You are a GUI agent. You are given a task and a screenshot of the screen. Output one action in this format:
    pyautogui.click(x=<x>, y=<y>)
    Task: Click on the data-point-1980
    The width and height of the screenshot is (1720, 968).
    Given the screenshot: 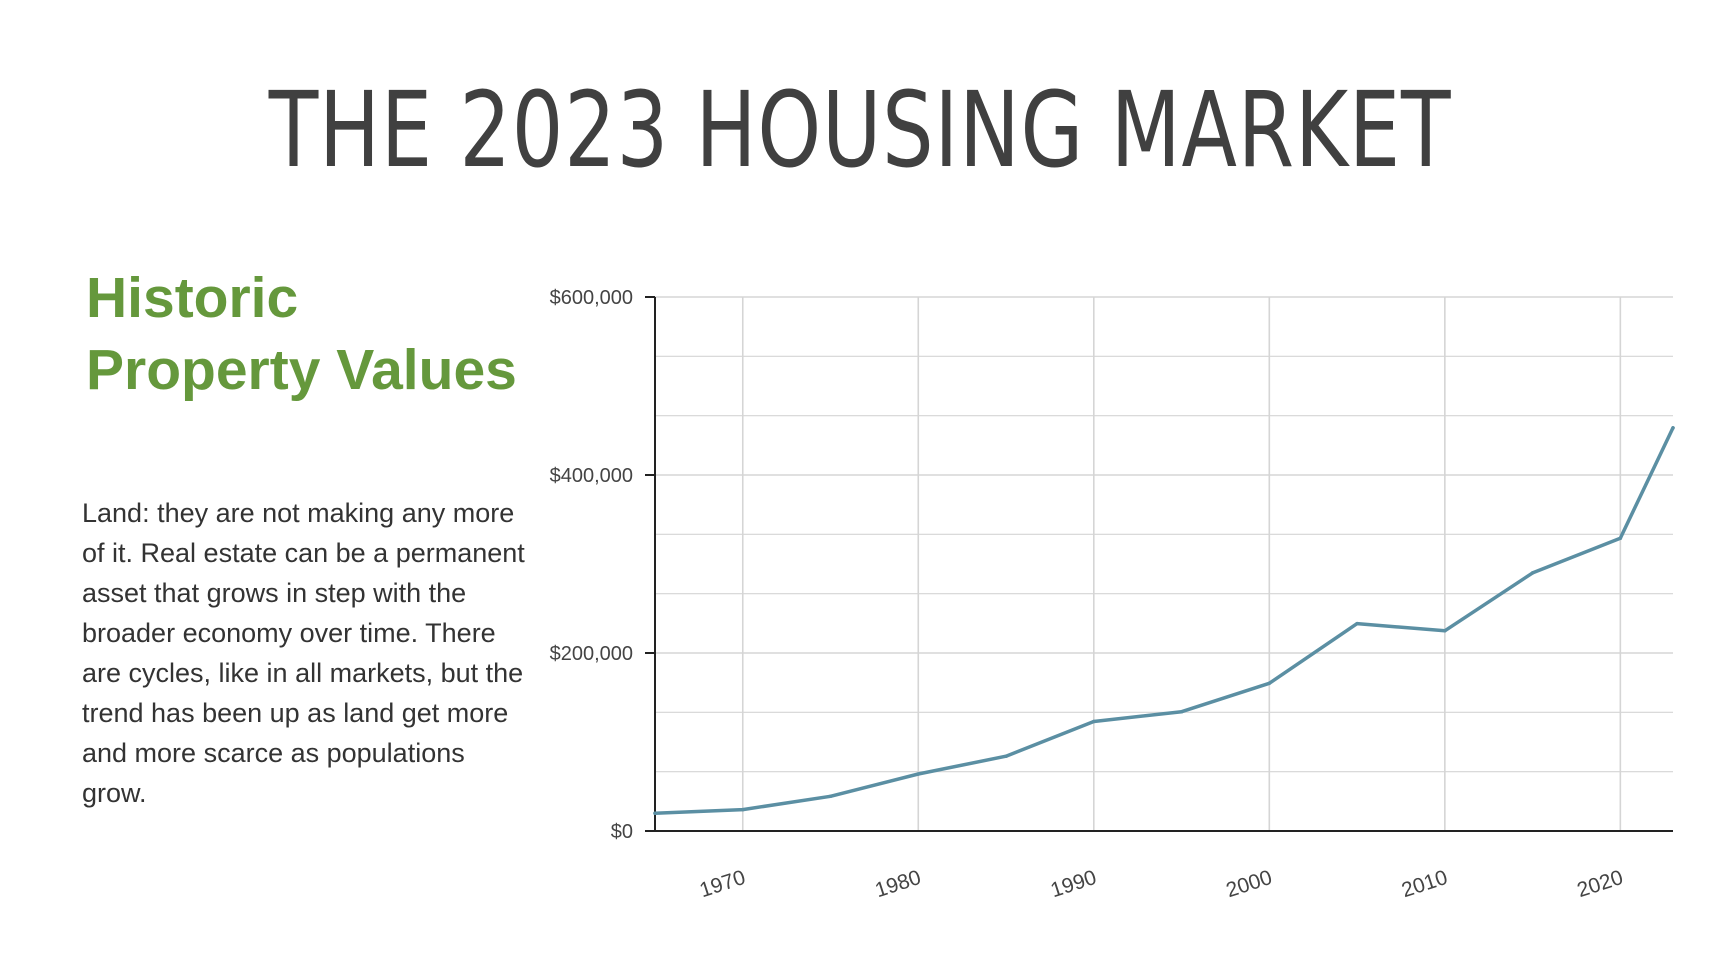 What is the action you would take?
    pyautogui.click(x=918, y=774)
    